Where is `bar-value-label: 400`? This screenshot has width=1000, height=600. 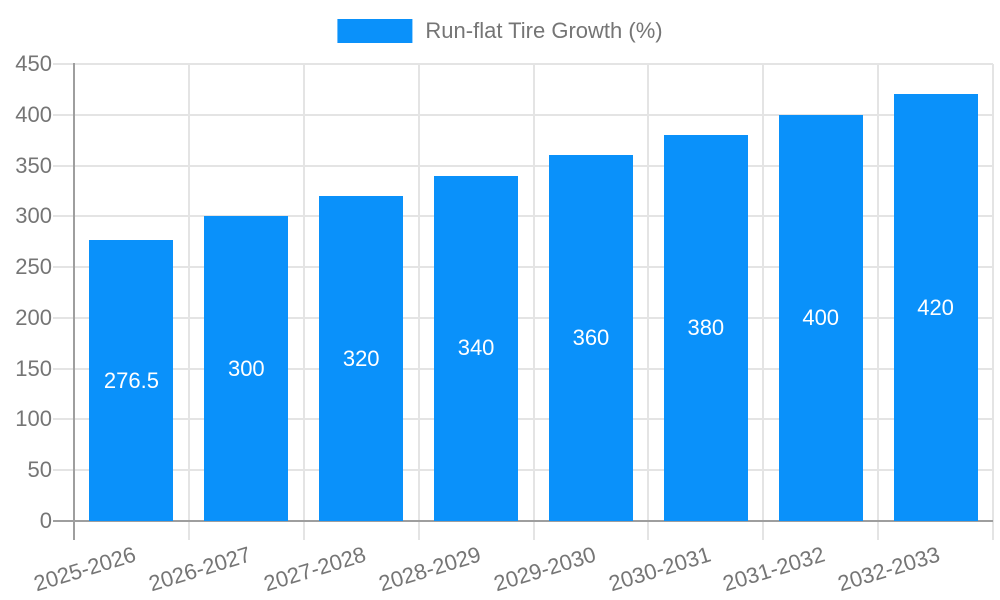 bar-value-label: 400 is located at coordinates (821, 317).